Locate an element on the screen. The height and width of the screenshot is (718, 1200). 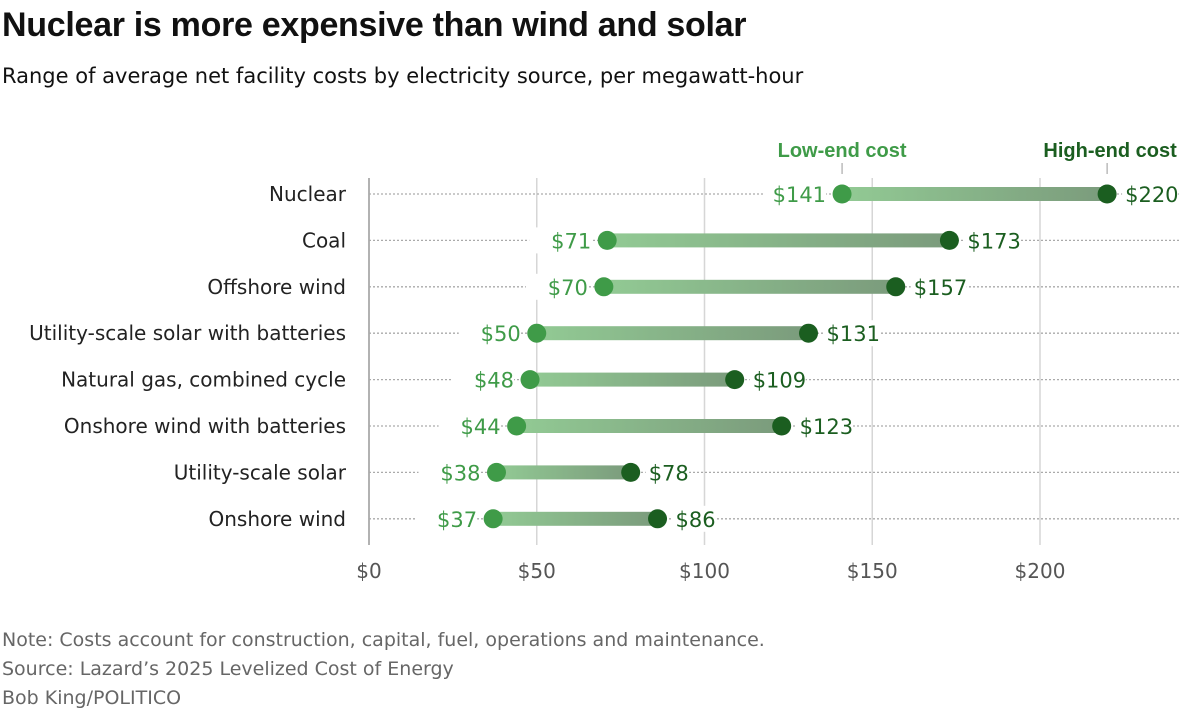
low-end-label: $38 is located at coordinates (460, 473).